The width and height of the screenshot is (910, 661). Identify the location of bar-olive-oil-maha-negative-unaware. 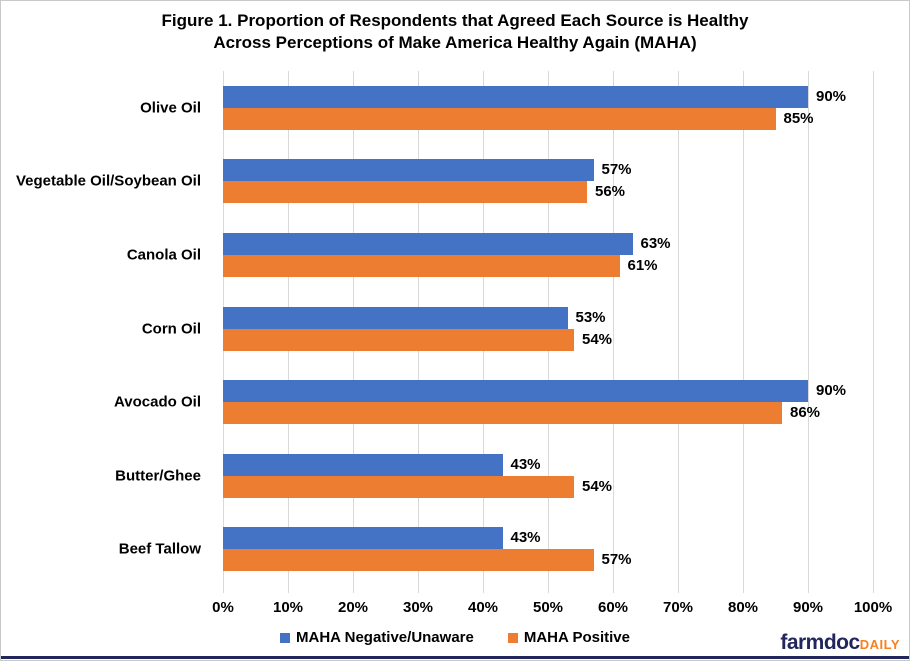
(515, 96).